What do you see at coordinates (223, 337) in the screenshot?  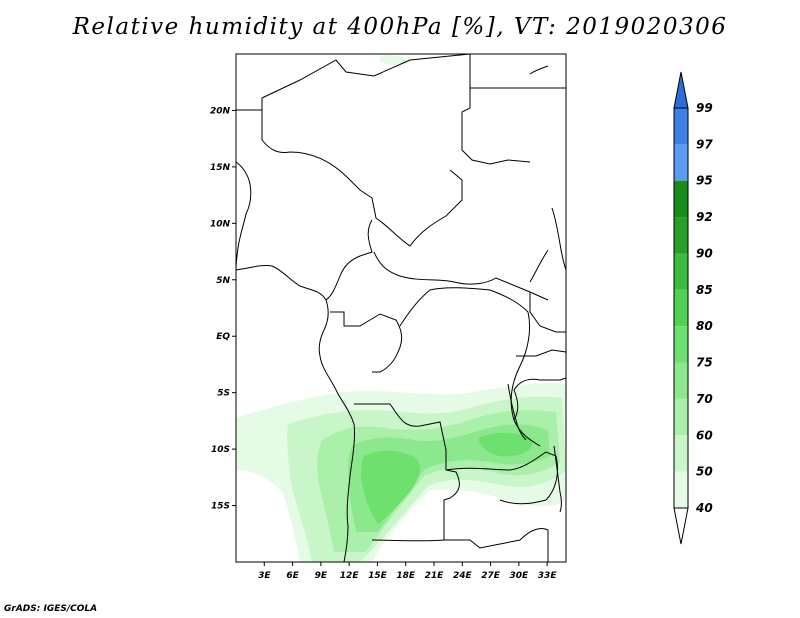 I see `lat-tick-label: EQ` at bounding box center [223, 337].